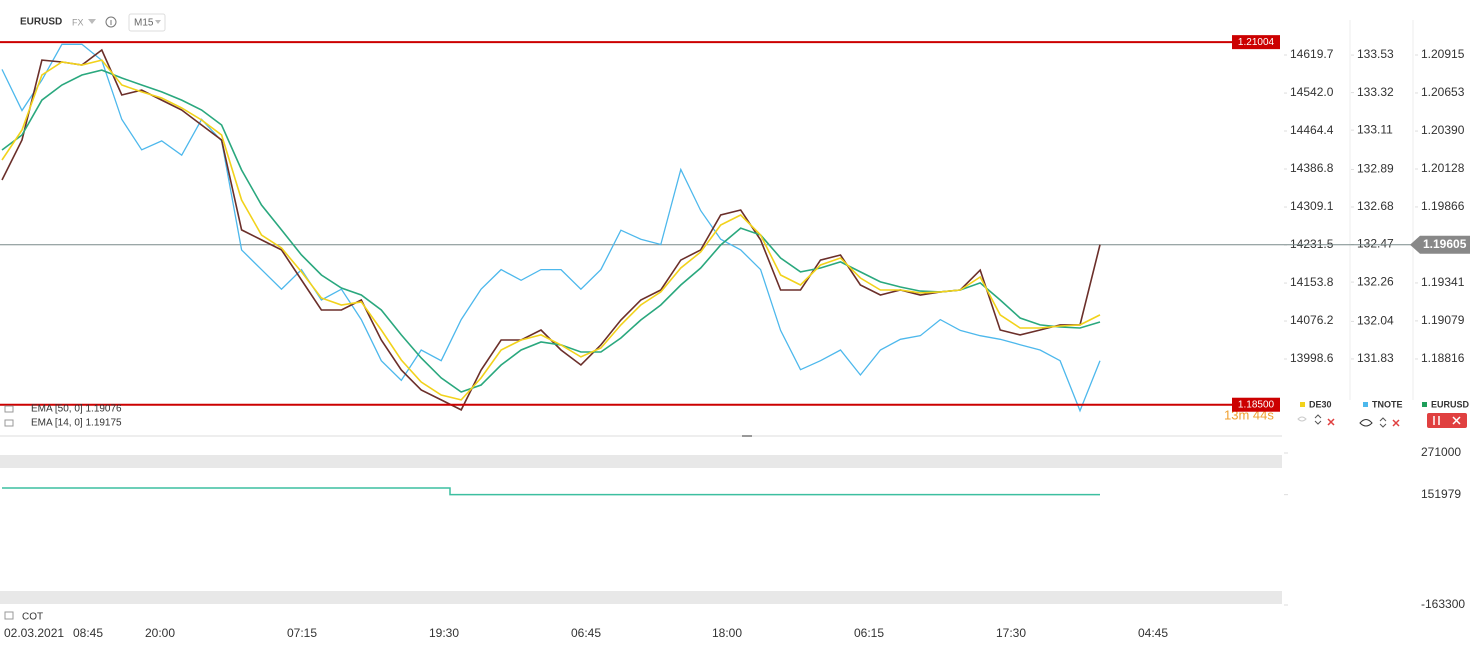 This screenshot has height=650, width=1482. I want to click on y-tick-label: 14153.8, so click(1312, 282).